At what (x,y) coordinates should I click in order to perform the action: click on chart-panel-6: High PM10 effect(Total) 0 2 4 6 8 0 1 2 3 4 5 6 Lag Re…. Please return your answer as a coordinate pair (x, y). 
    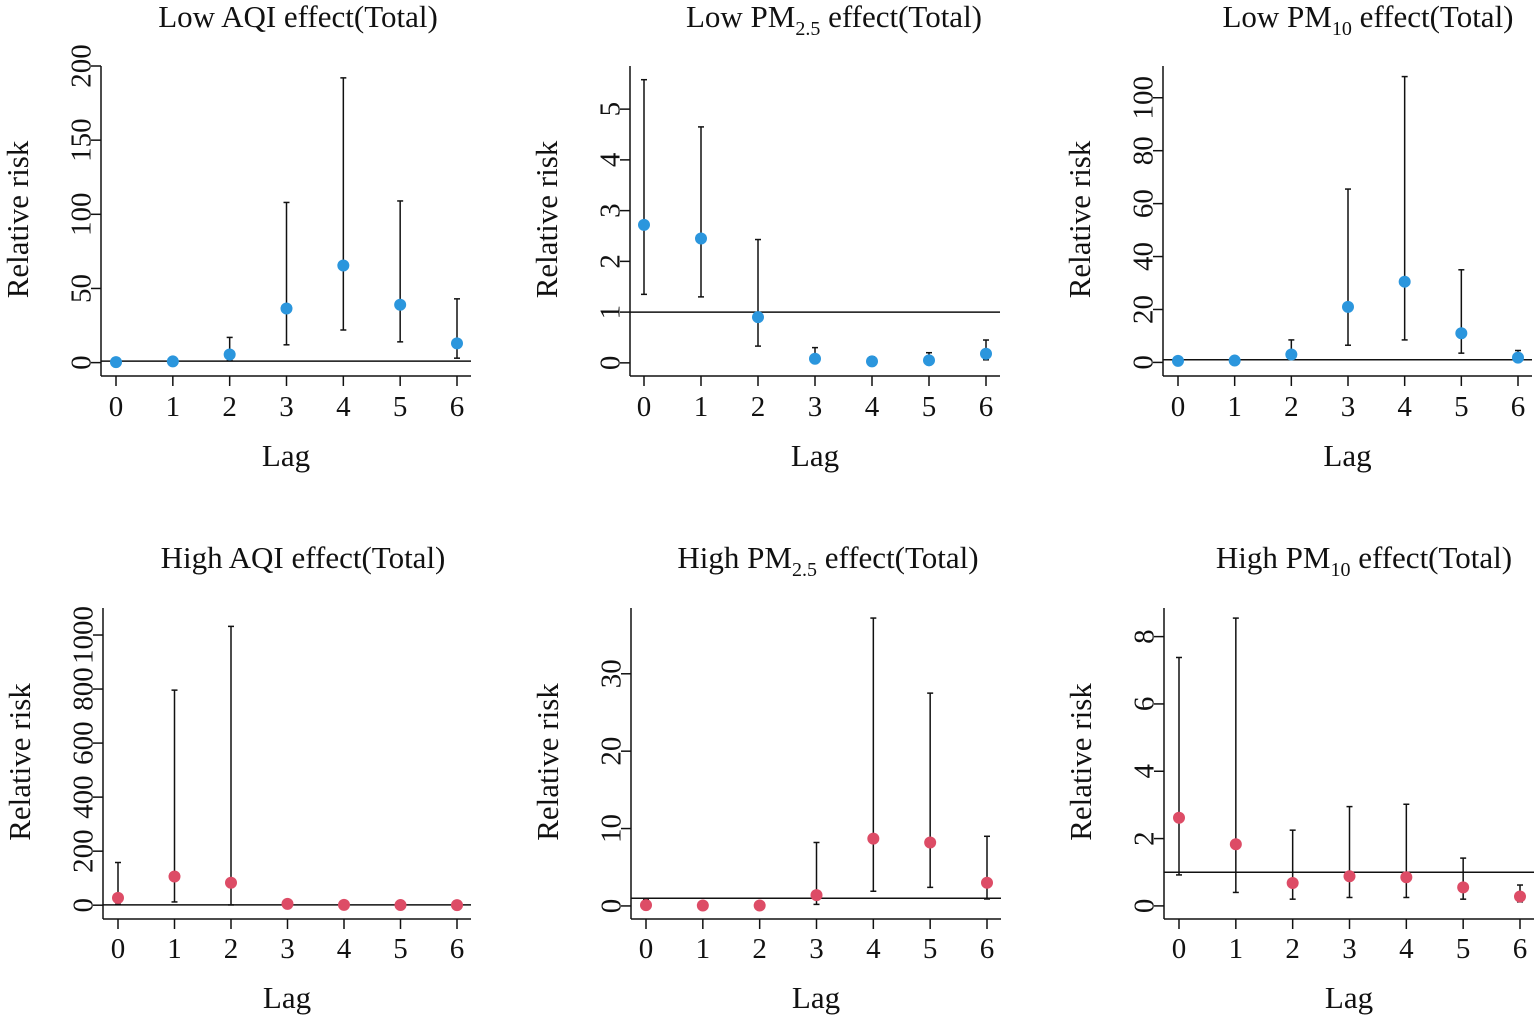
    Looking at the image, I should click on (1298, 777).